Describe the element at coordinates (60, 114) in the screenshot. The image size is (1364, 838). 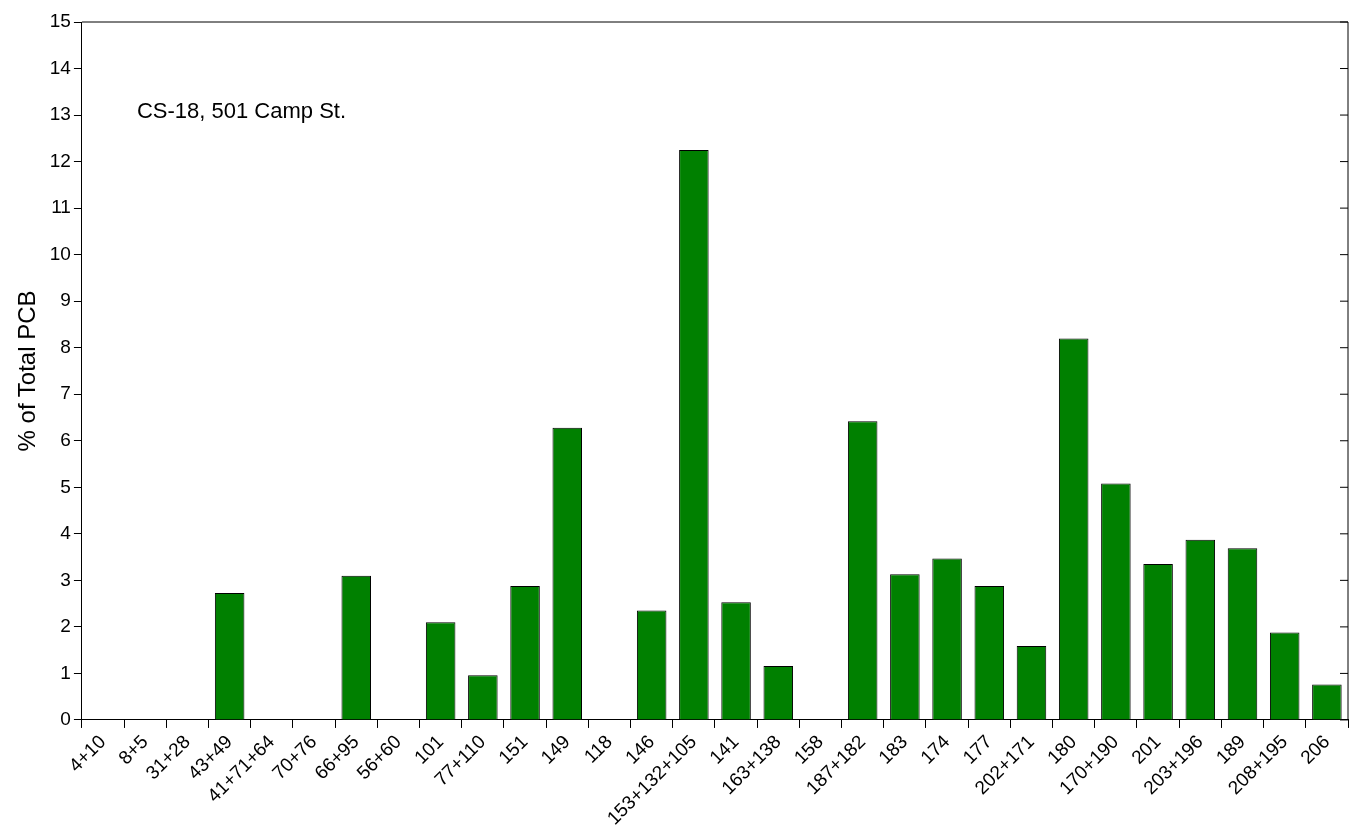
I see `y-tick-label: 13` at that location.